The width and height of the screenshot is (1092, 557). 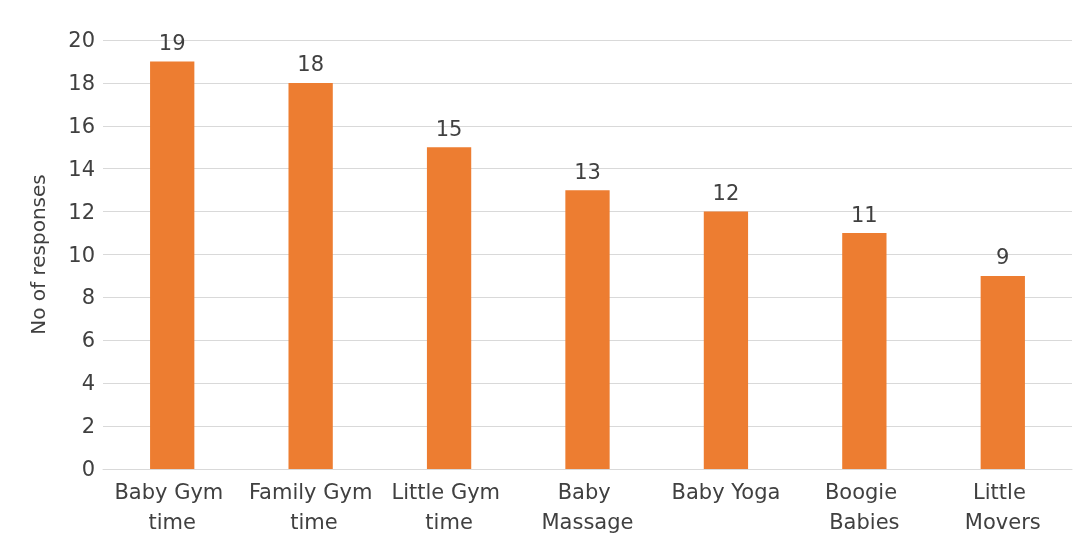 What do you see at coordinates (311, 64) in the screenshot?
I see `data-label: 18` at bounding box center [311, 64].